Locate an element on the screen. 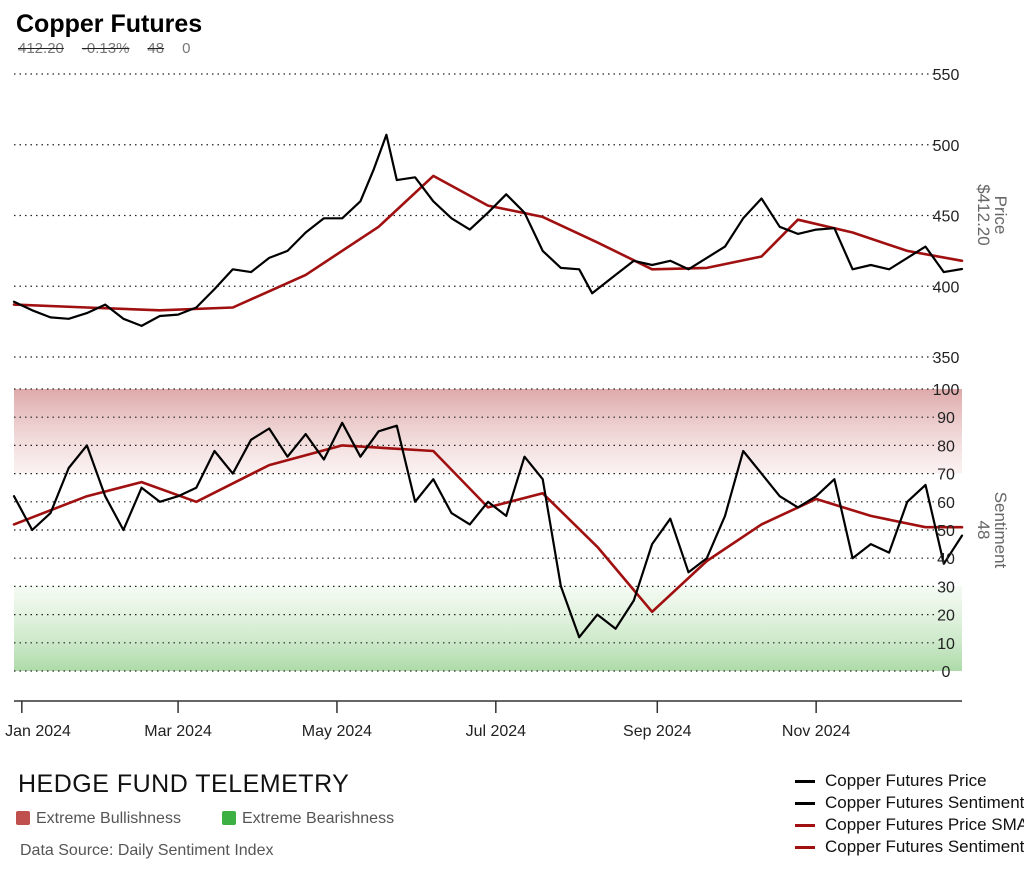  sentiment-change: 0 is located at coordinates (186, 48).